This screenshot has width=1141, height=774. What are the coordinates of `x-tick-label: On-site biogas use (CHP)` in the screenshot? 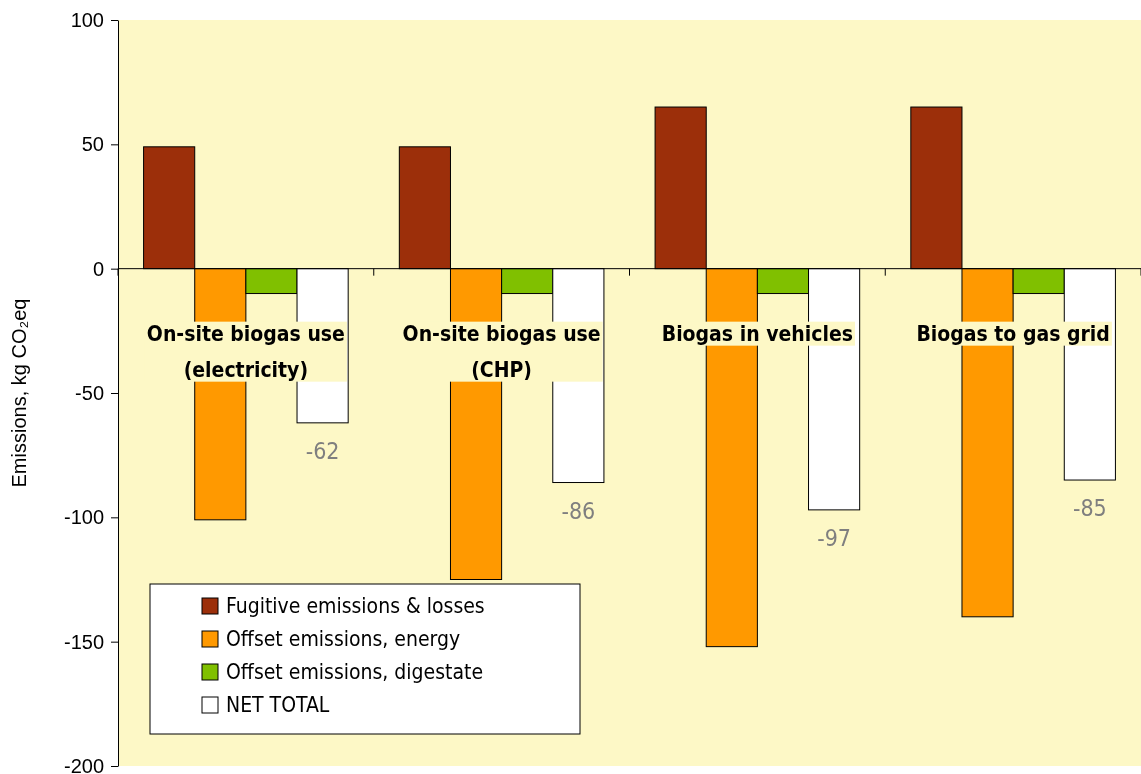 It's located at (501, 351).